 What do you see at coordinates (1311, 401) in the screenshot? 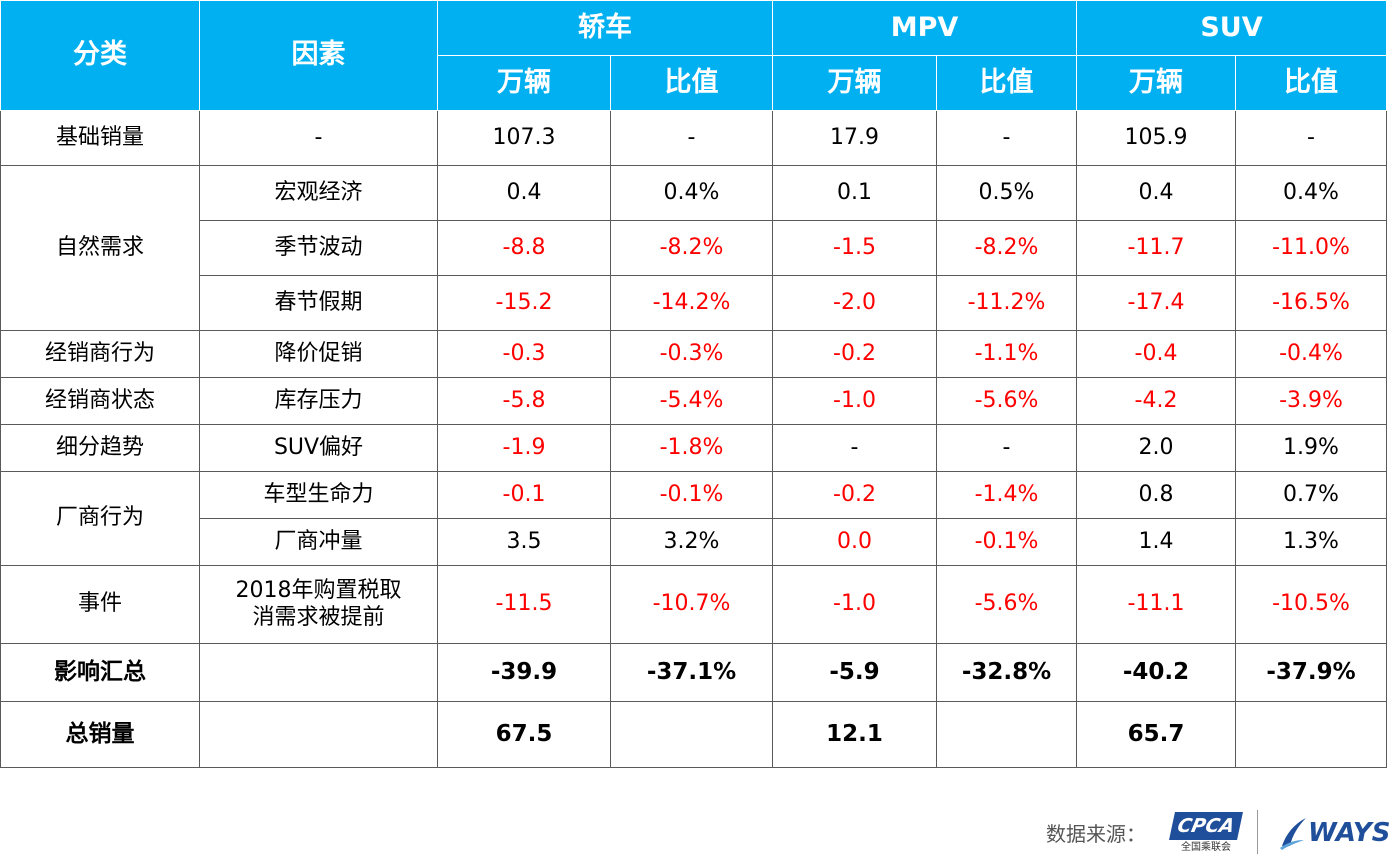
I see `cell-value: -3.9%` at bounding box center [1311, 401].